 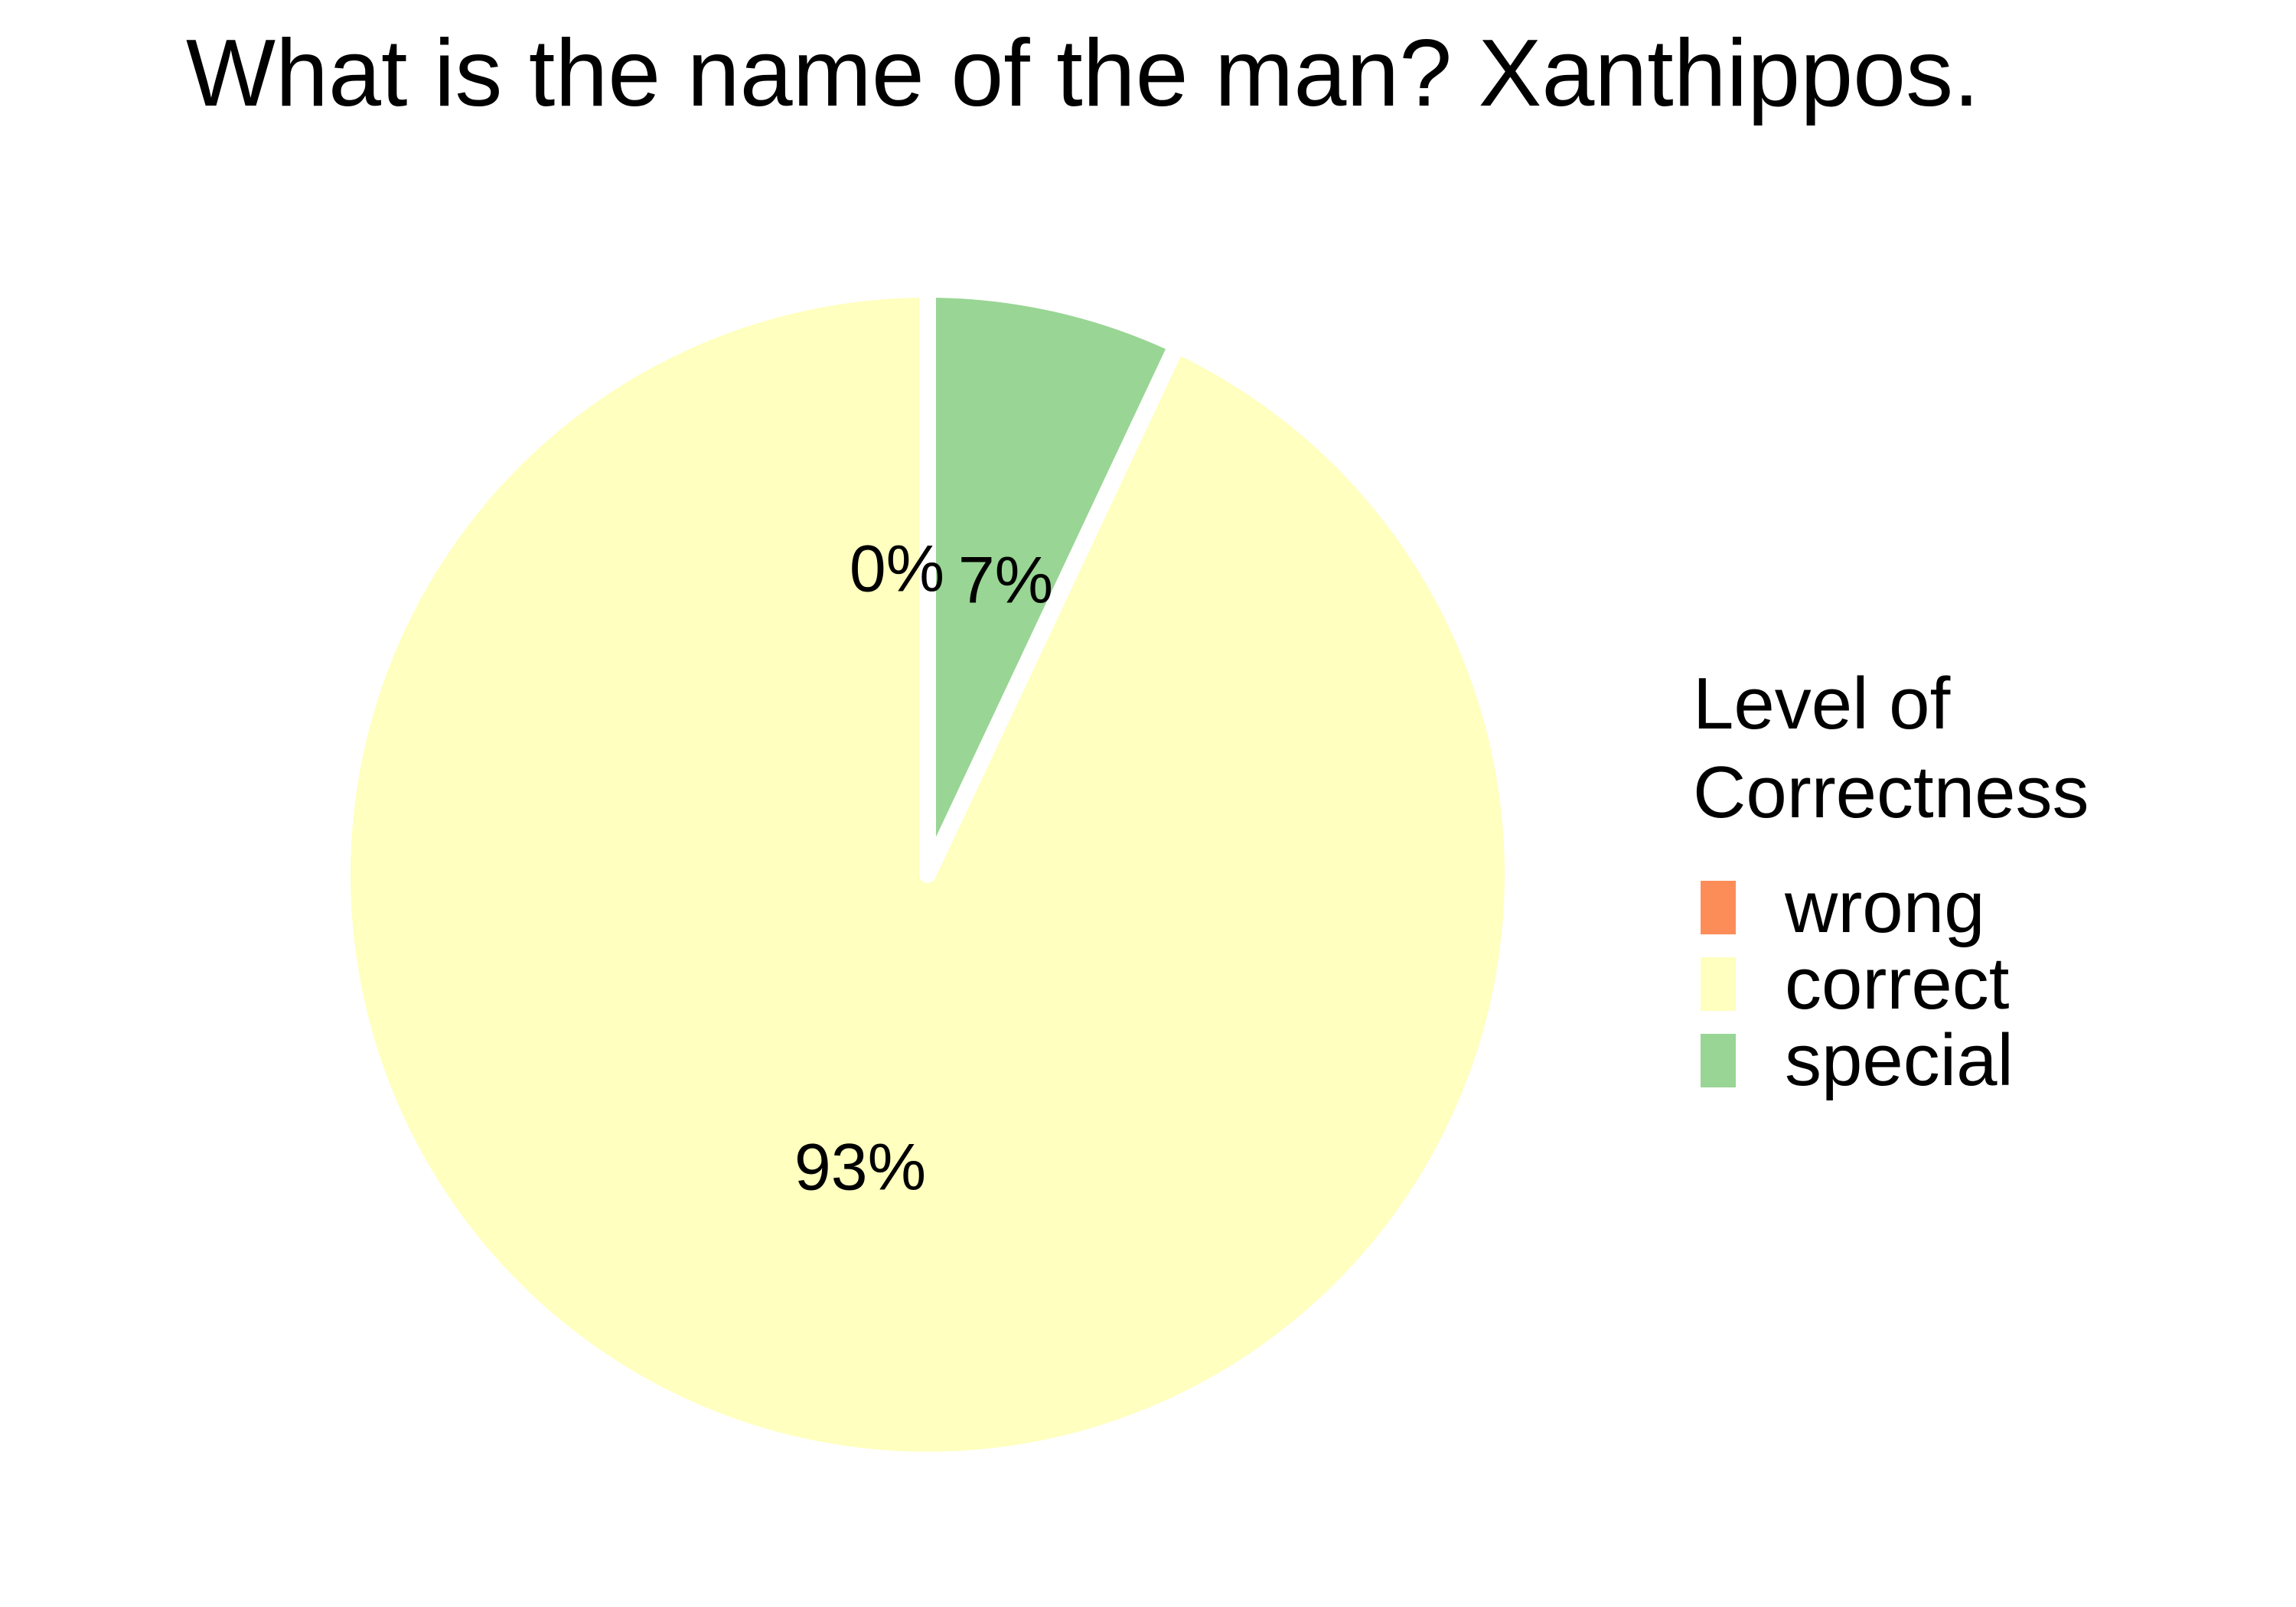 What do you see at coordinates (1899, 1060) in the screenshot?
I see `legend-label-special: special` at bounding box center [1899, 1060].